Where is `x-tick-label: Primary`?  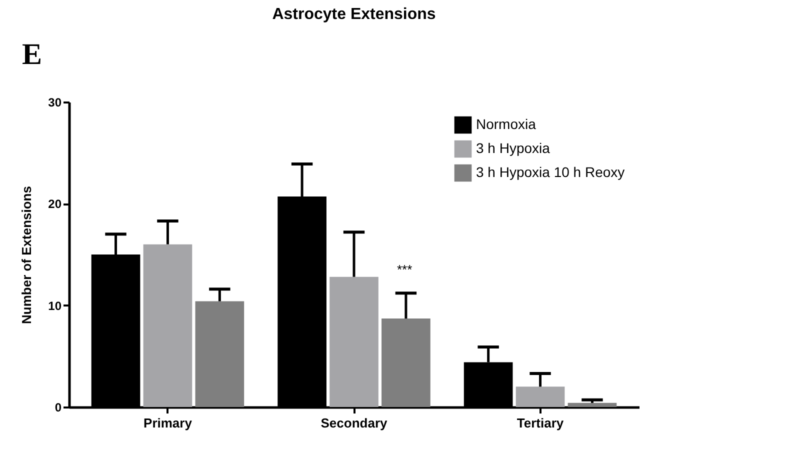 x-tick-label: Primary is located at coordinates (168, 423).